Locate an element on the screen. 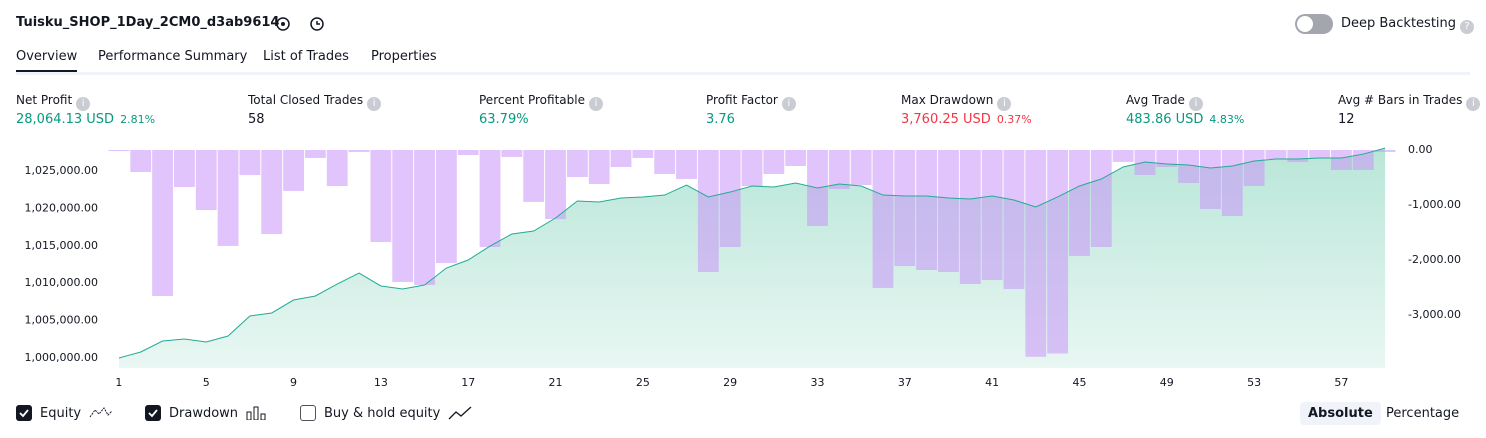 The width and height of the screenshot is (1486, 438). metric-value: 3,760.25 USD 0.37% is located at coordinates (966, 119).